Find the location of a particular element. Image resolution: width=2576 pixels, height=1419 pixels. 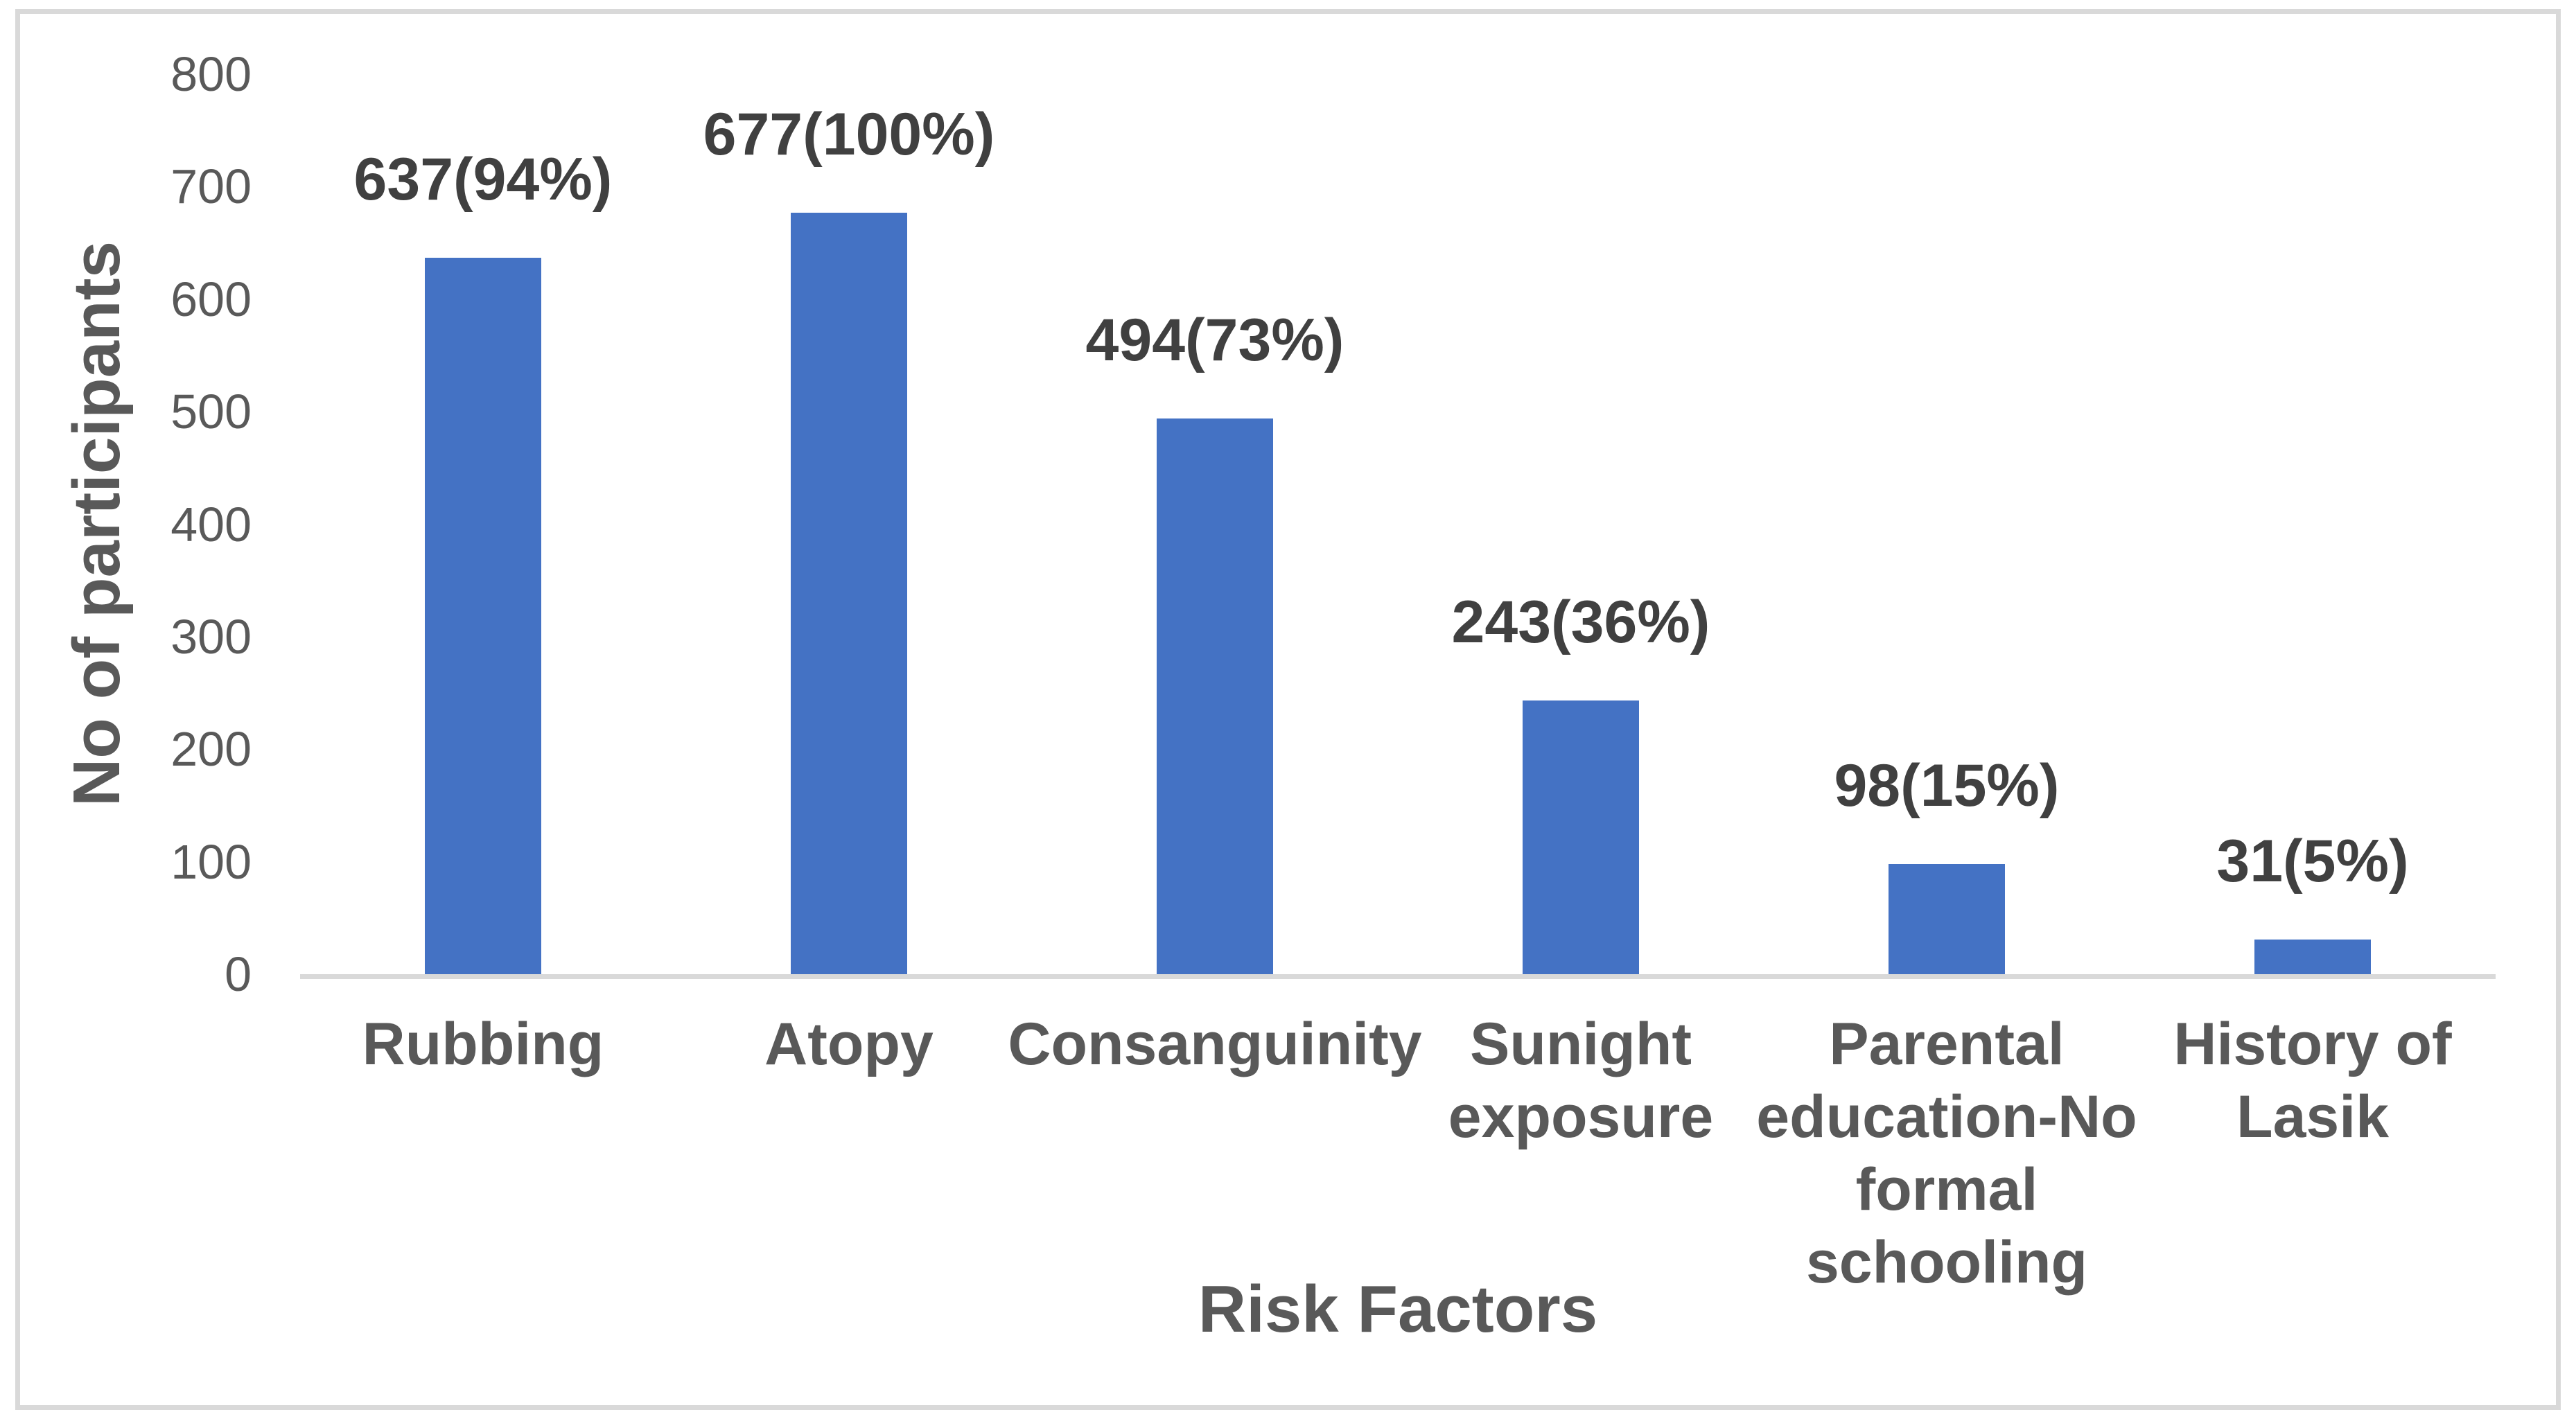

x-axis-line is located at coordinates (1398, 976).